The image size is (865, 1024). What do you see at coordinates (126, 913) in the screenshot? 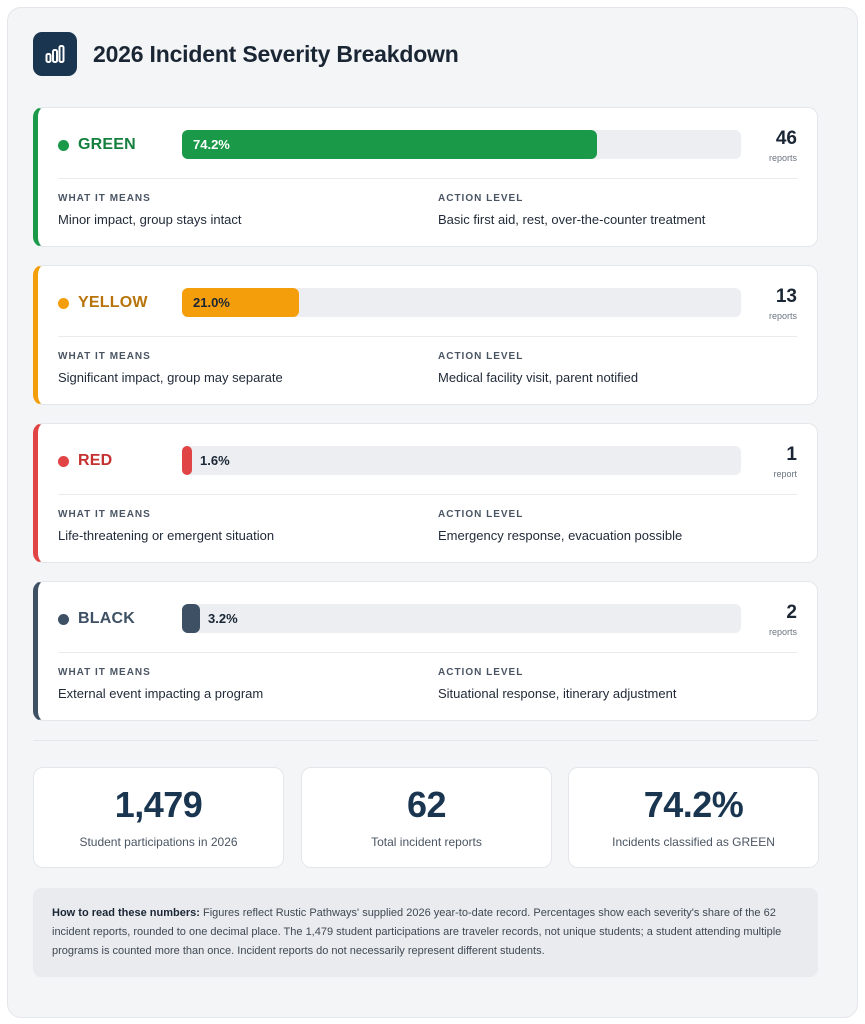
I see `note-lead: How to read these numbers:` at bounding box center [126, 913].